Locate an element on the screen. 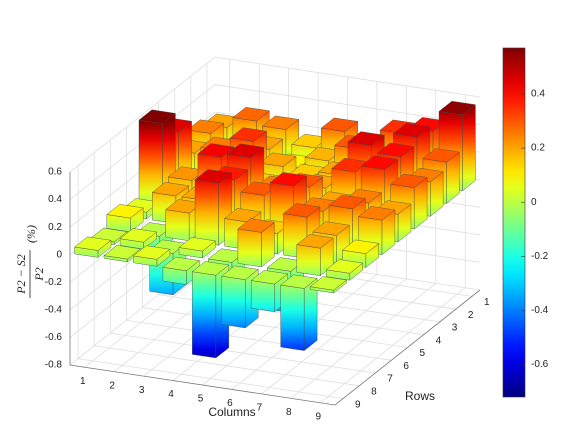 This screenshot has height=430, width=563. x-tick-label: 1 is located at coordinates (83, 381).